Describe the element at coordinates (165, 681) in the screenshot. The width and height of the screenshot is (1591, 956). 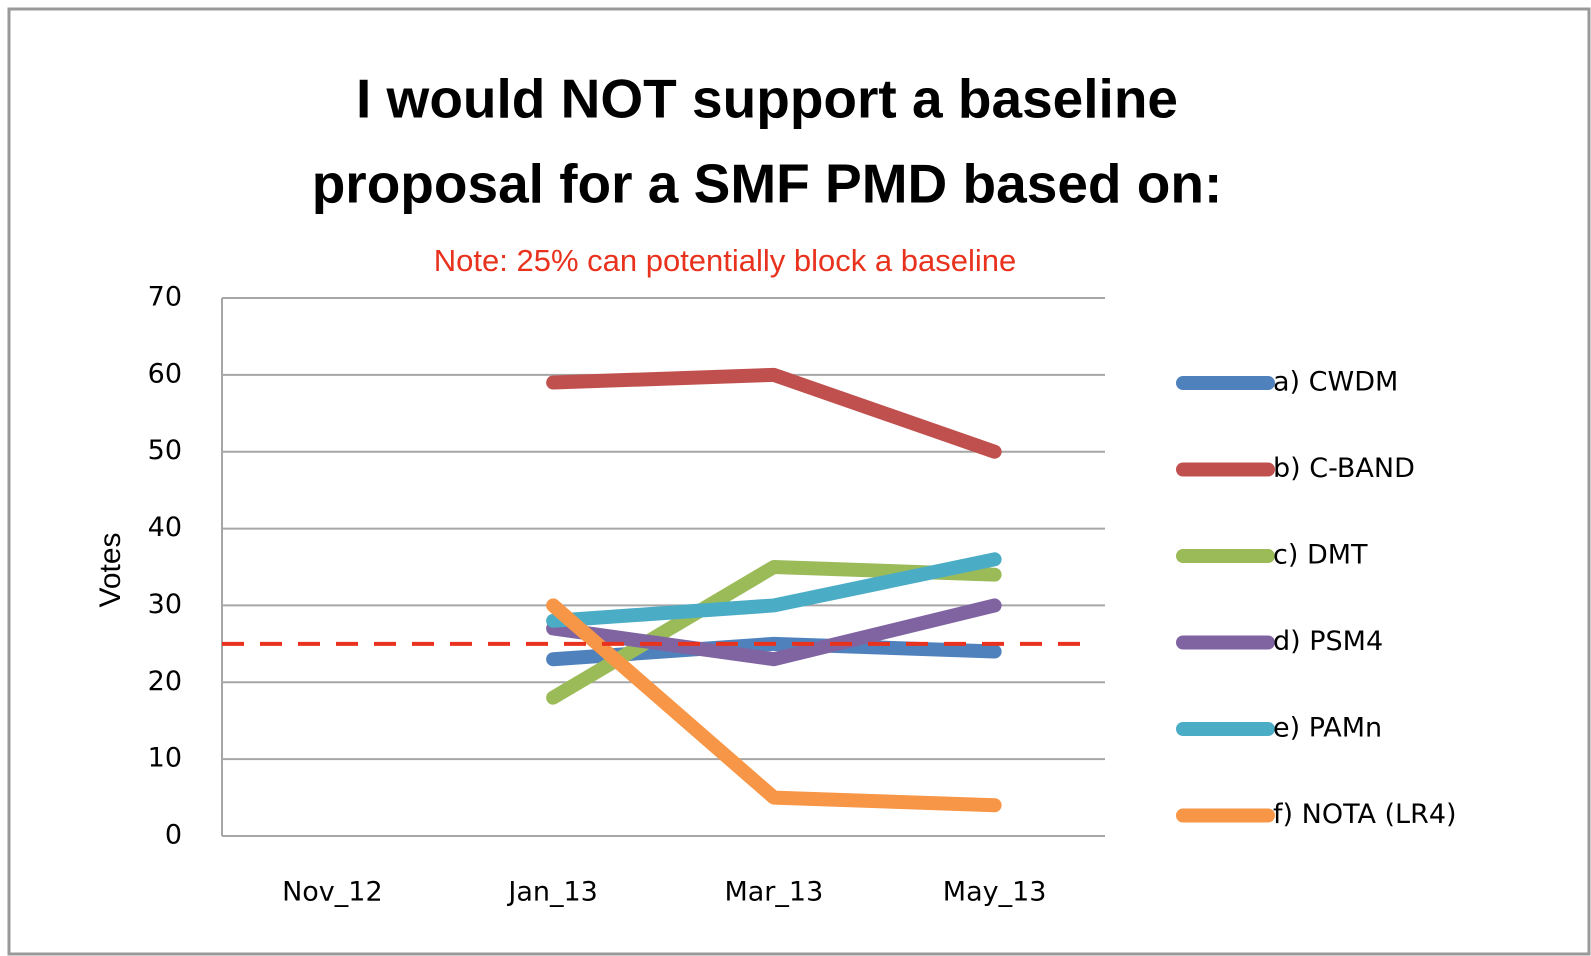
I see `y-tick-label: 20` at that location.